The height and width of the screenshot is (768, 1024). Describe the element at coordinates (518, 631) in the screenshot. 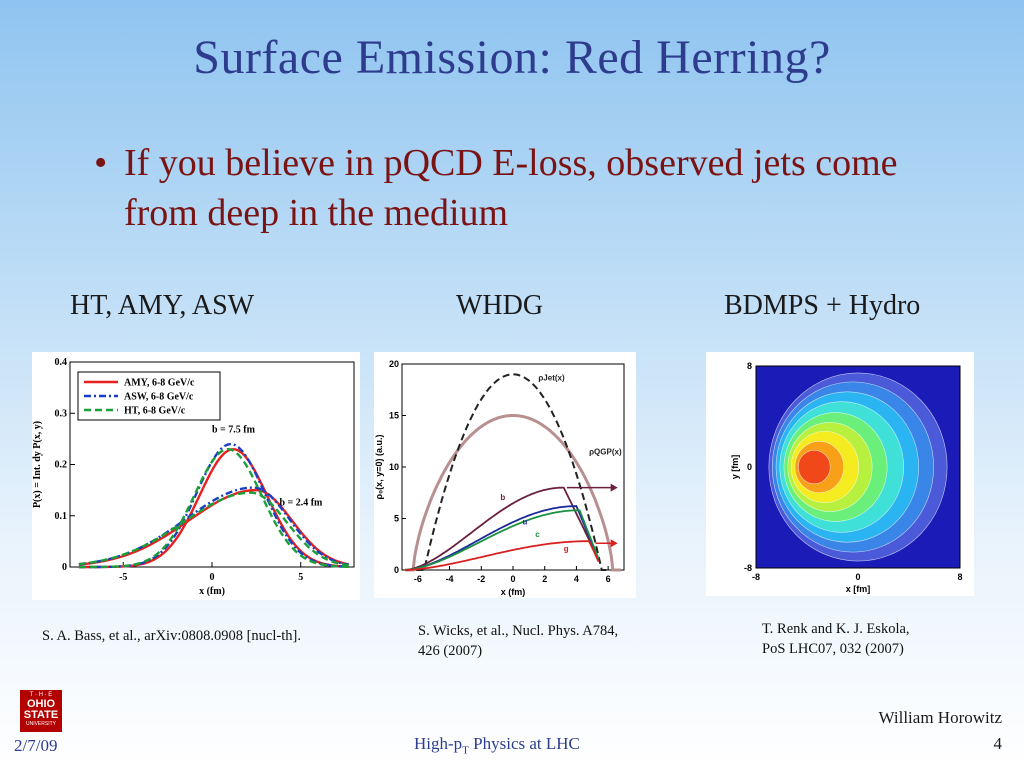

I see `citation-2-line1: S. Wicks, et al., Nucl. Phys. A784,` at that location.